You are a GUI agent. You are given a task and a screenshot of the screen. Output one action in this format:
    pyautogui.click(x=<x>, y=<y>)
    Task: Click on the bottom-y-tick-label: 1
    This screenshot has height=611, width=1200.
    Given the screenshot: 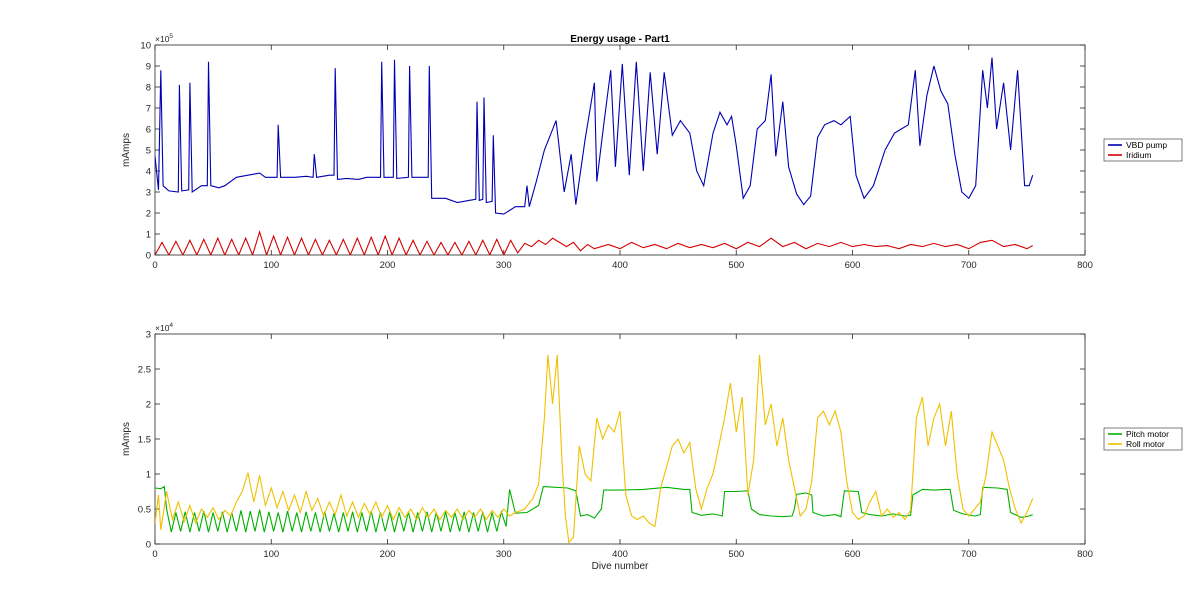 What is the action you would take?
    pyautogui.click(x=148, y=475)
    